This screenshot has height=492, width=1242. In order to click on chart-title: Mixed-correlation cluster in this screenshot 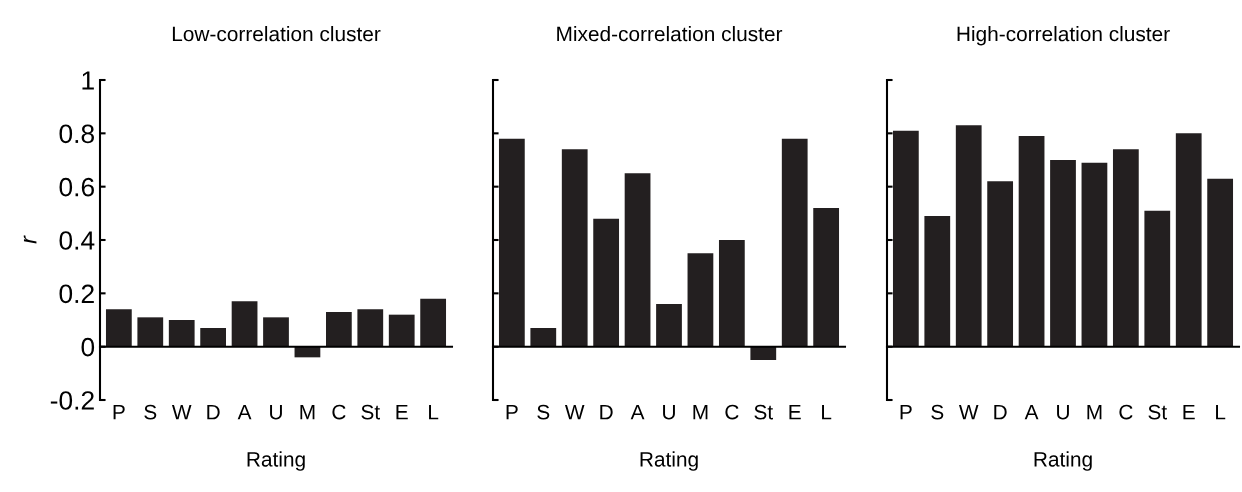, I will do `click(670, 34)`.